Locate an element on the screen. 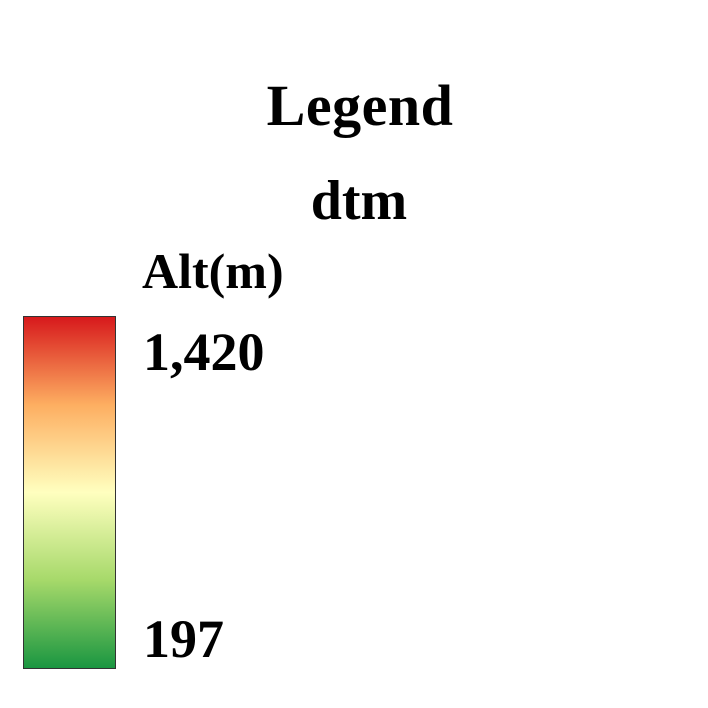 Image resolution: width=708 pixels, height=708 pixels. legend-title: Legend is located at coordinates (360, 105).